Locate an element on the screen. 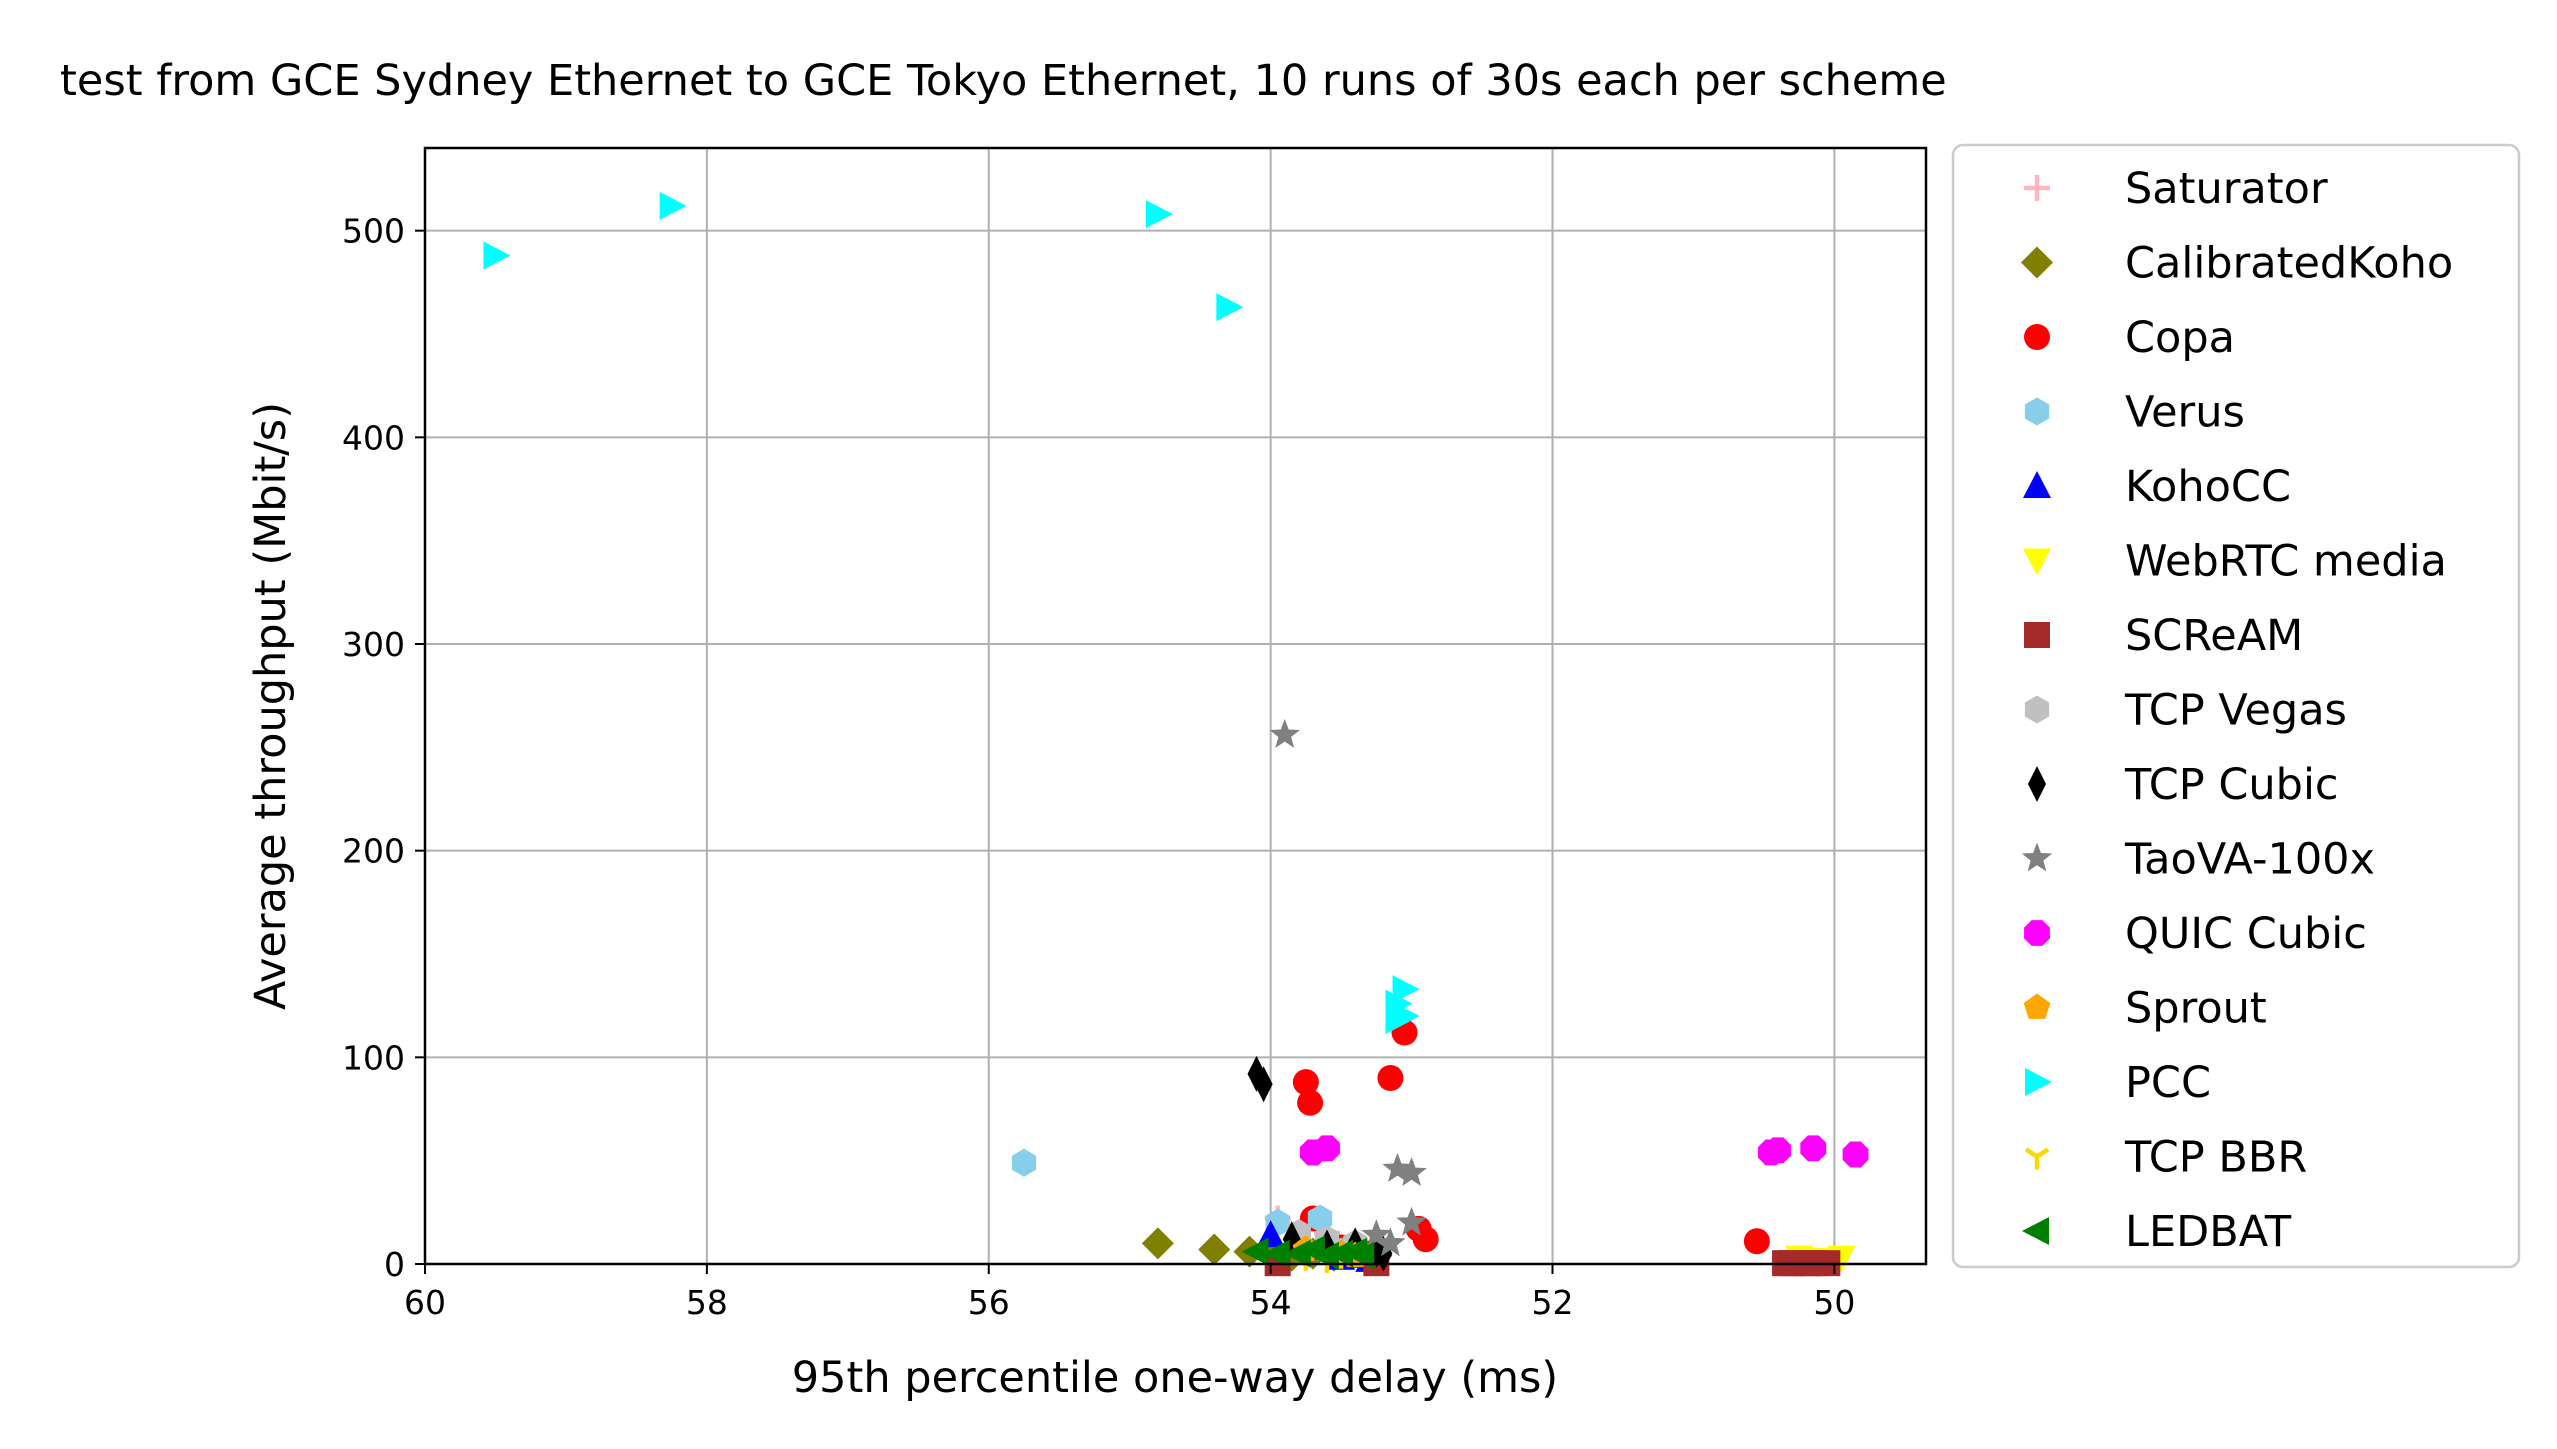  legend-item: TCP Vegas is located at coordinates (2185, 711).